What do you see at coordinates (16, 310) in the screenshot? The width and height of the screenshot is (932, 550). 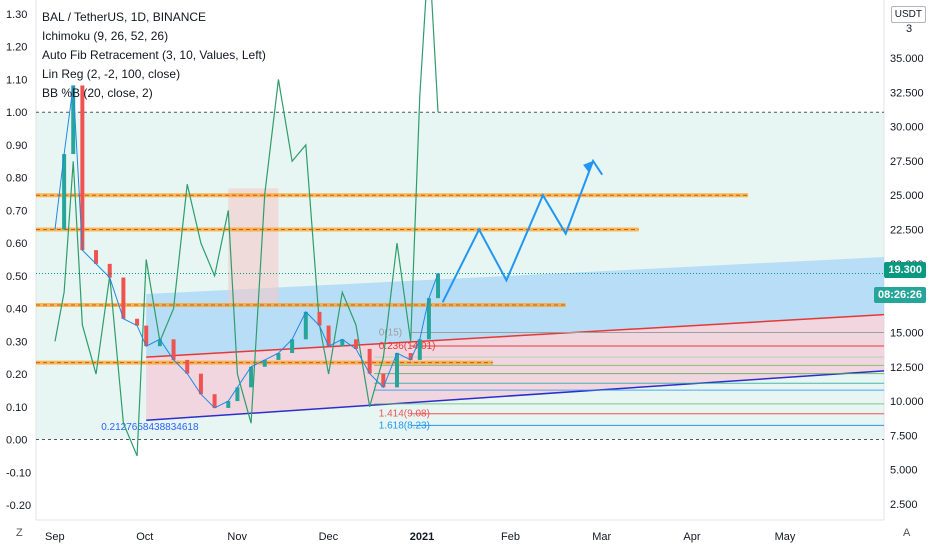 I see `left-axis-tick-9: 0.40` at bounding box center [16, 310].